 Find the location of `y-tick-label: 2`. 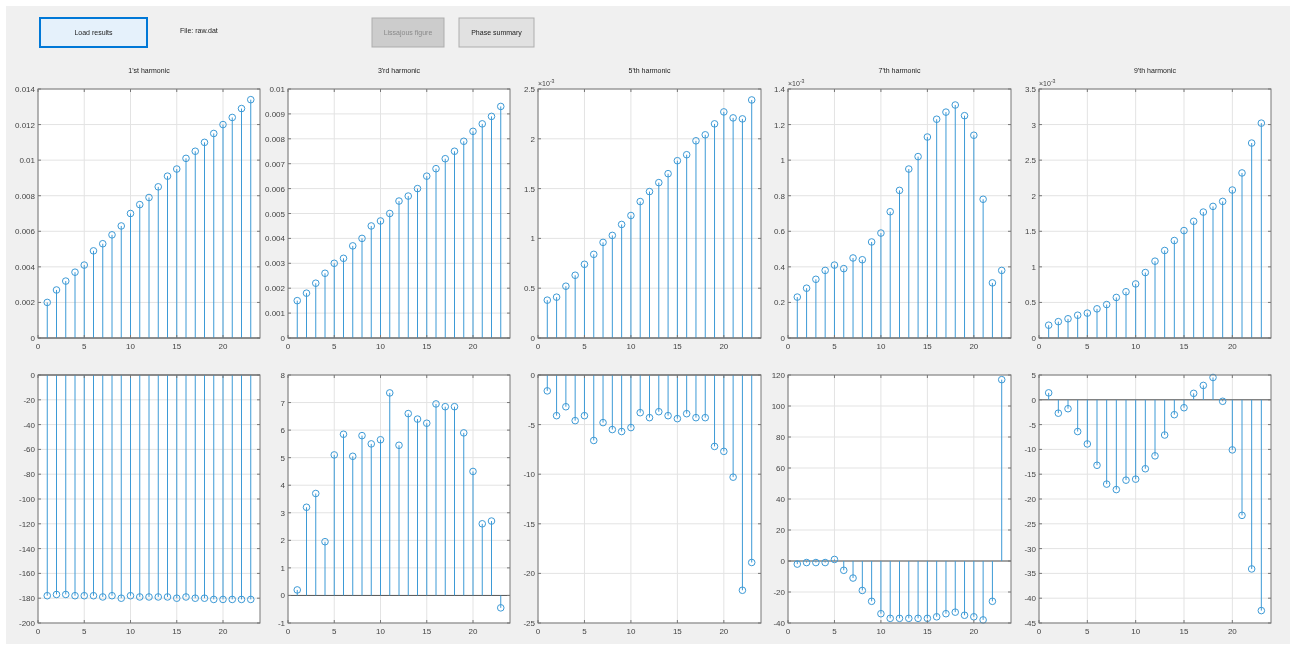

y-tick-label: 2 is located at coordinates (1034, 196).